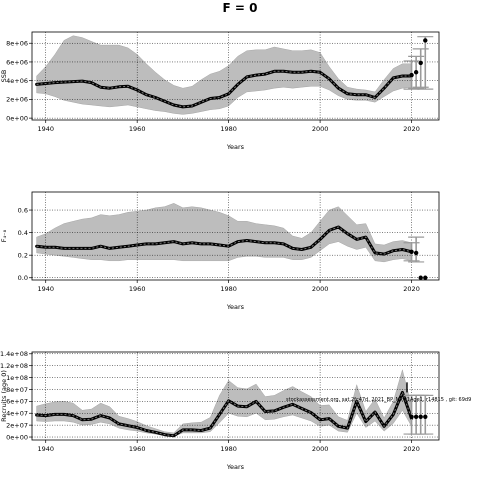 This screenshot has height=480, width=480. What do you see at coordinates (228, 289) in the screenshot?
I see `fbar-xtick-label: 1980` at bounding box center [228, 289].